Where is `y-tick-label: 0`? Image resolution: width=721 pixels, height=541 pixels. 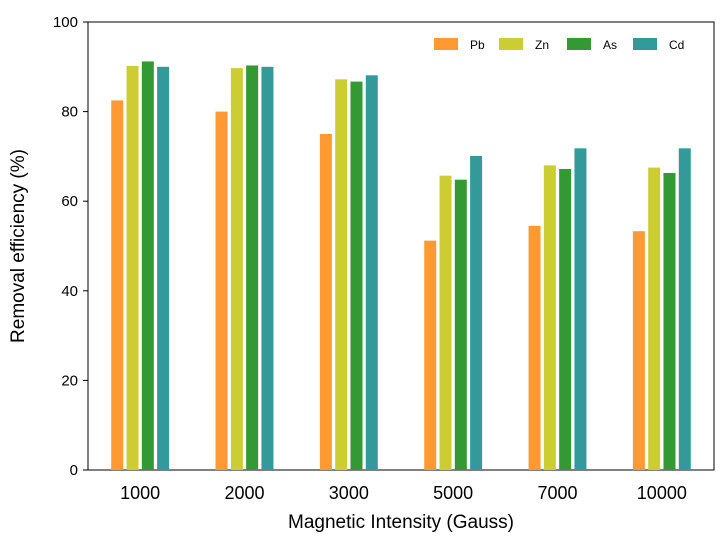
y-tick-label: 0 is located at coordinates (74, 470).